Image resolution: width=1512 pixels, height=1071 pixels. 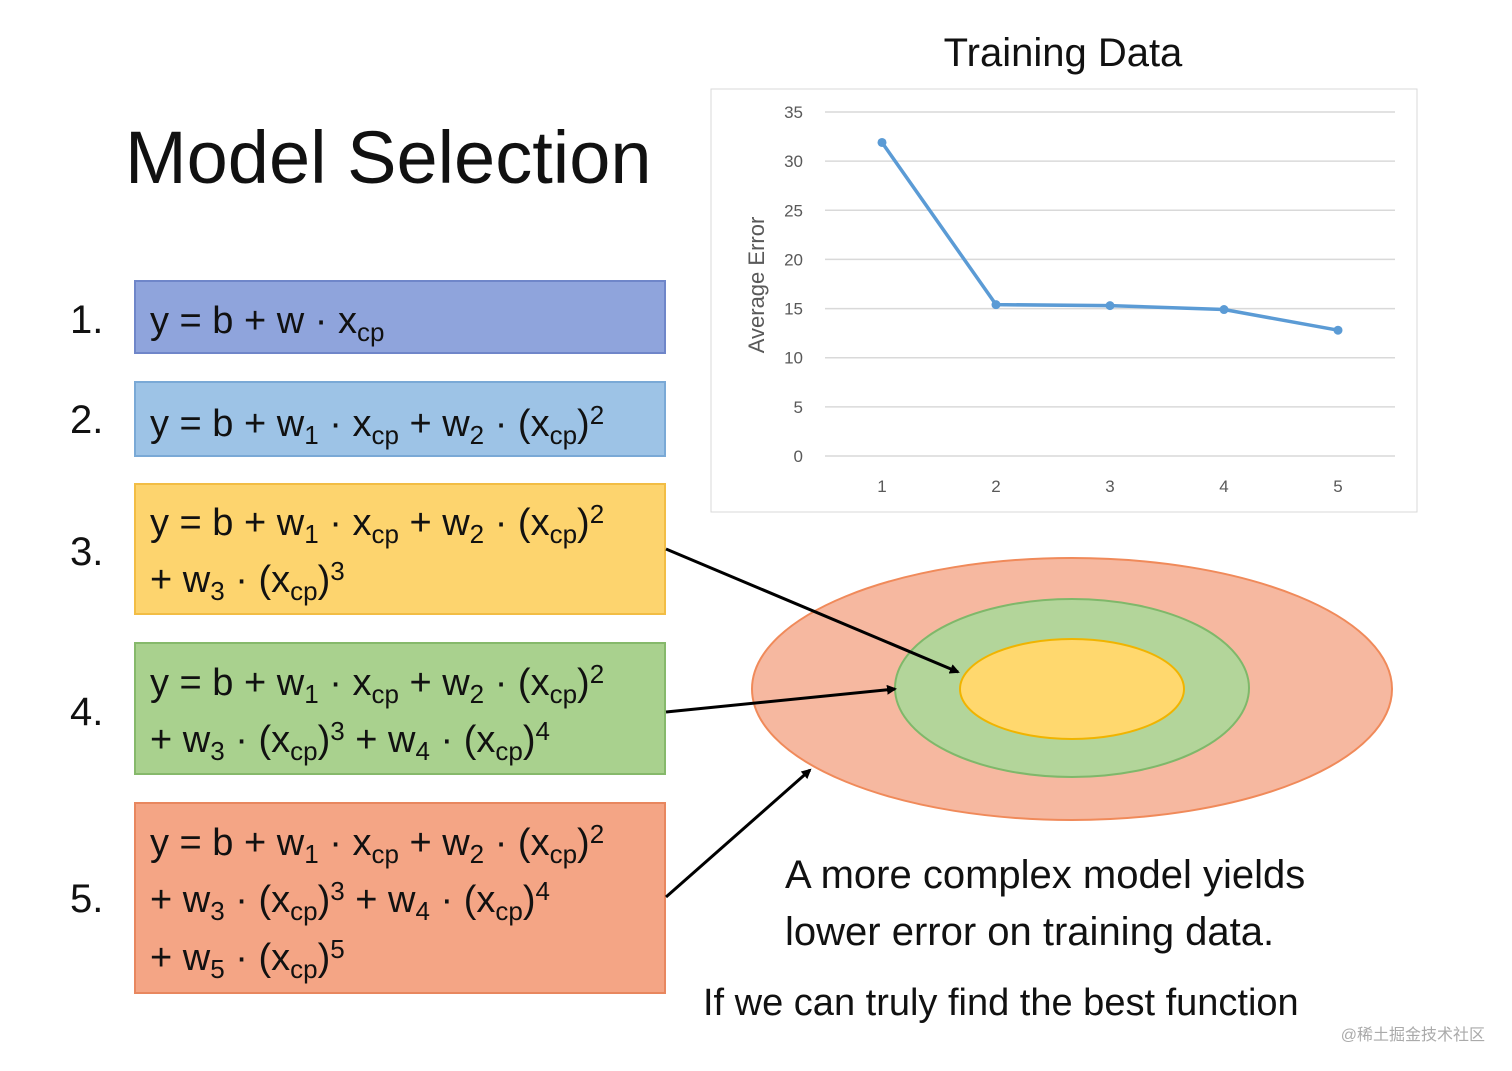 What do you see at coordinates (1045, 875) in the screenshot?
I see `note: A more complex model yields` at bounding box center [1045, 875].